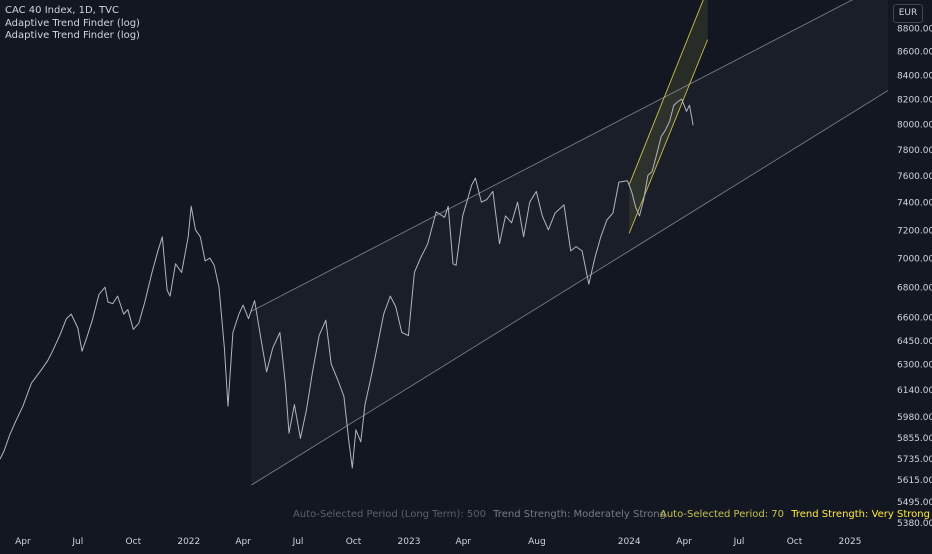 This screenshot has height=554, width=932. Describe the element at coordinates (914, 319) in the screenshot. I see `y-tick-label: 6600.00` at that location.